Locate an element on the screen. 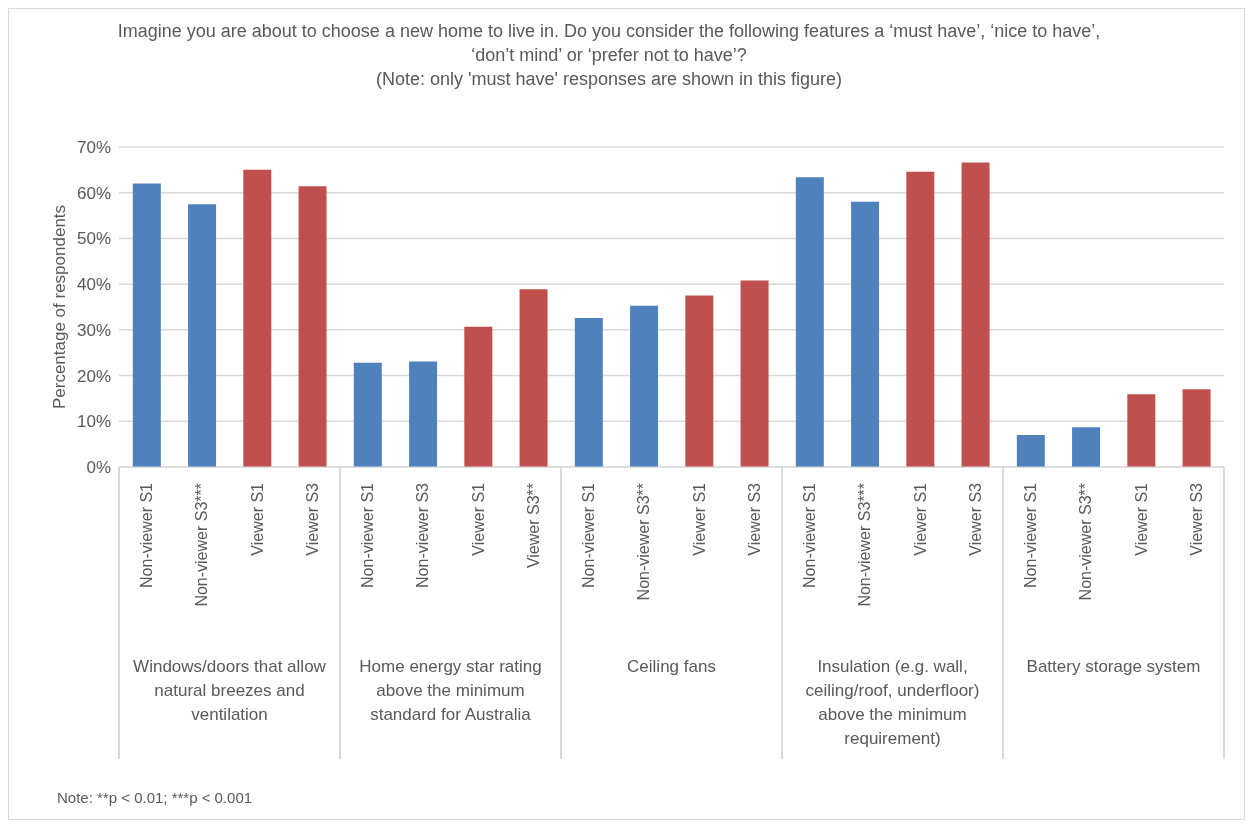  x-tick-label: Non-viewer S3 is located at coordinates (423, 535).